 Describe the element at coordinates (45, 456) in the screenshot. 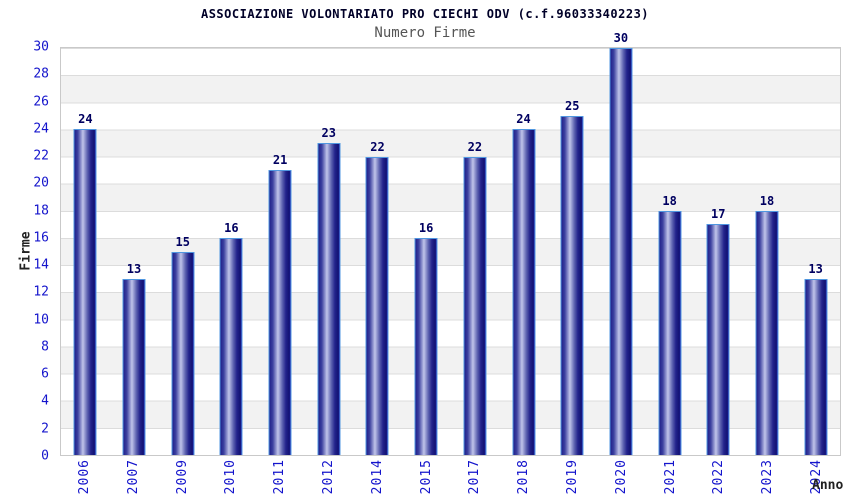

I see `y-tick-label: 0` at that location.